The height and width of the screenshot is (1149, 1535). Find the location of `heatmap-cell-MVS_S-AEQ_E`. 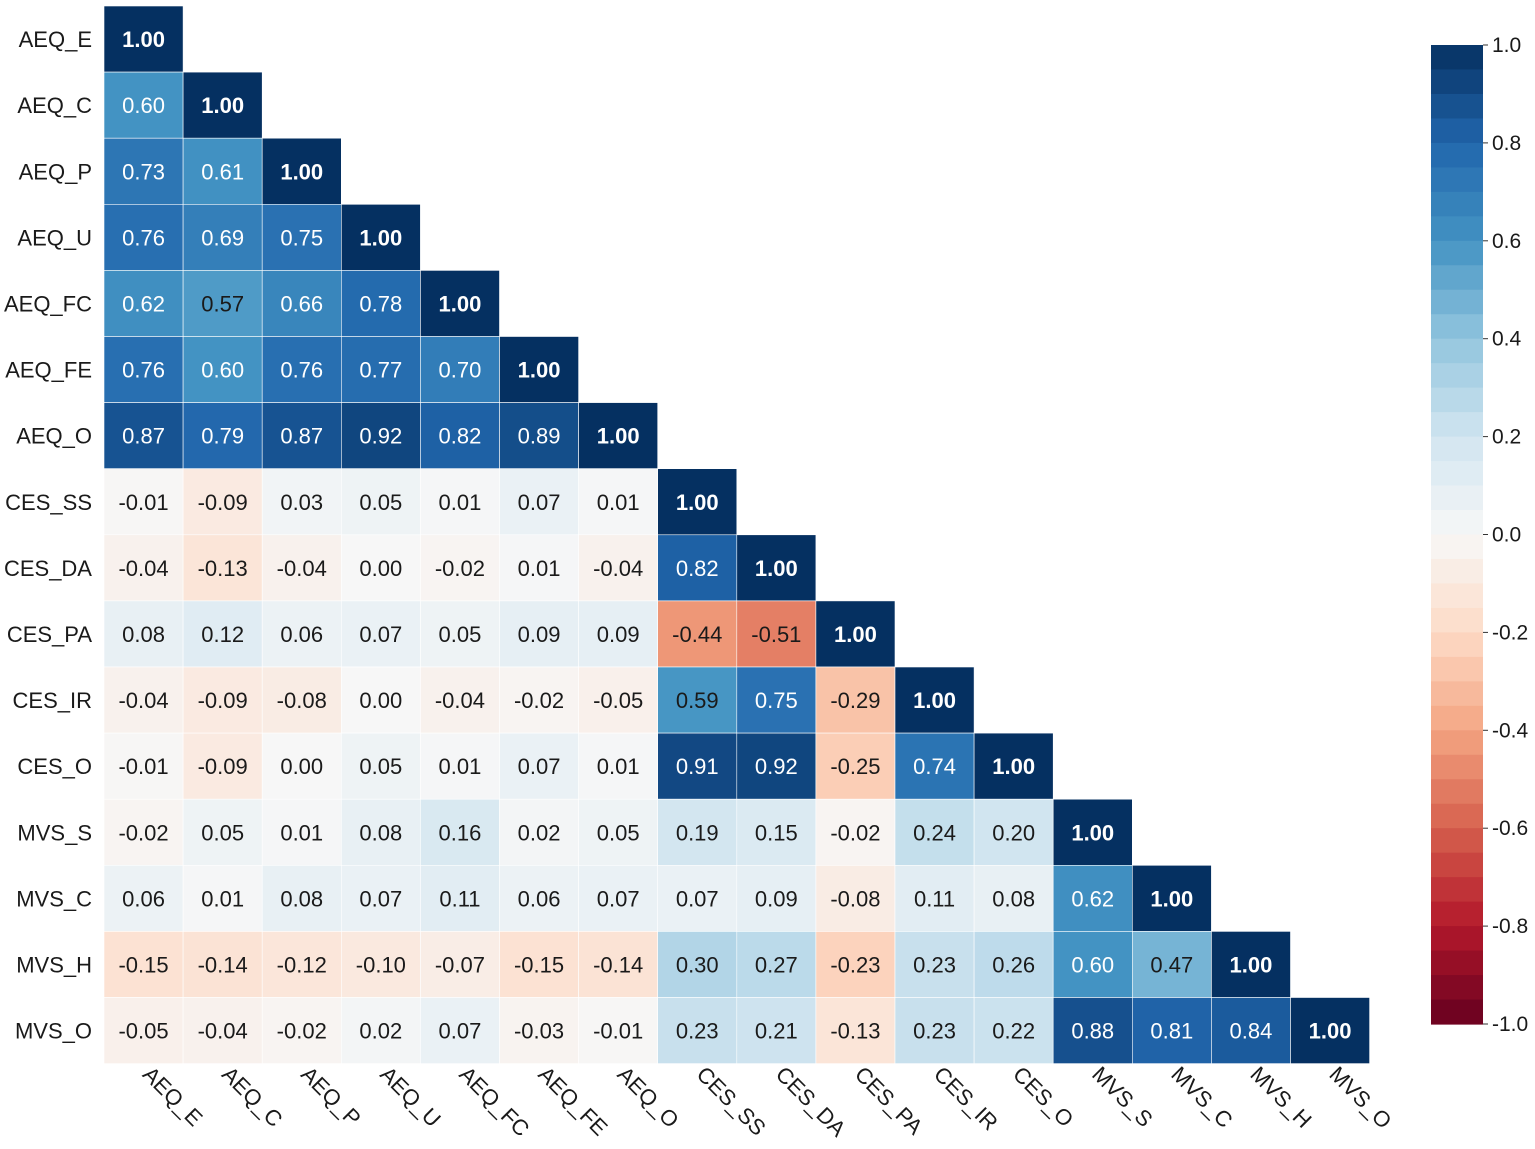

heatmap-cell-MVS_S-AEQ_E is located at coordinates (143, 832).